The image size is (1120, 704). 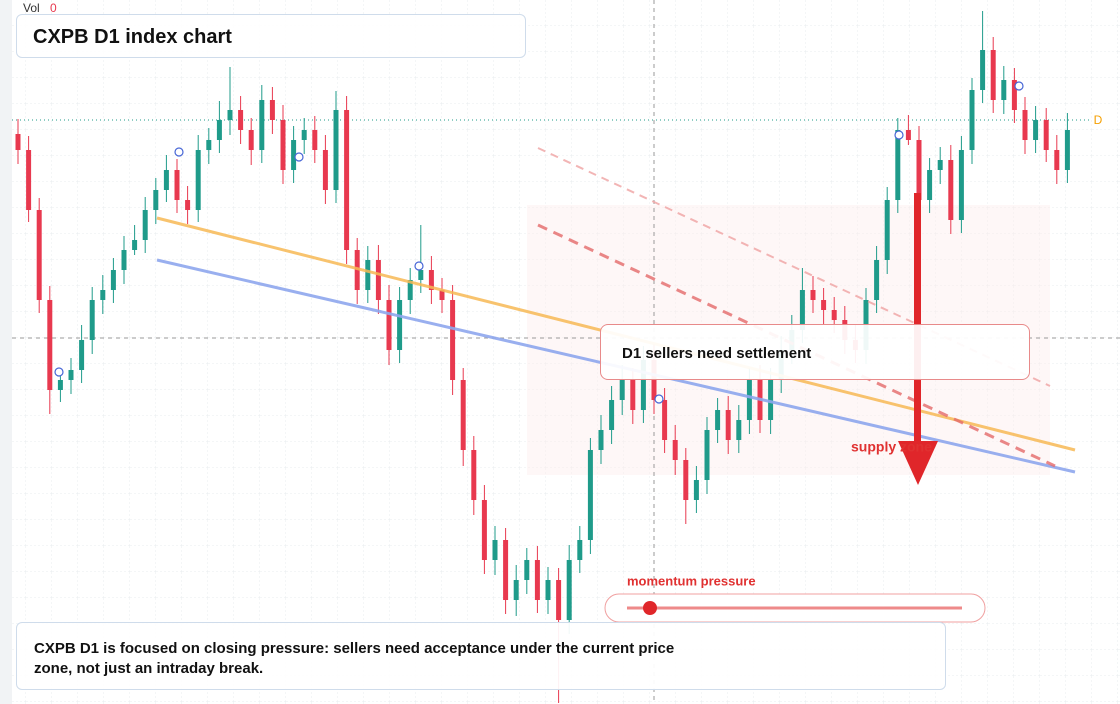 I want to click on momentum-label: momentum pressure, so click(x=691, y=580).